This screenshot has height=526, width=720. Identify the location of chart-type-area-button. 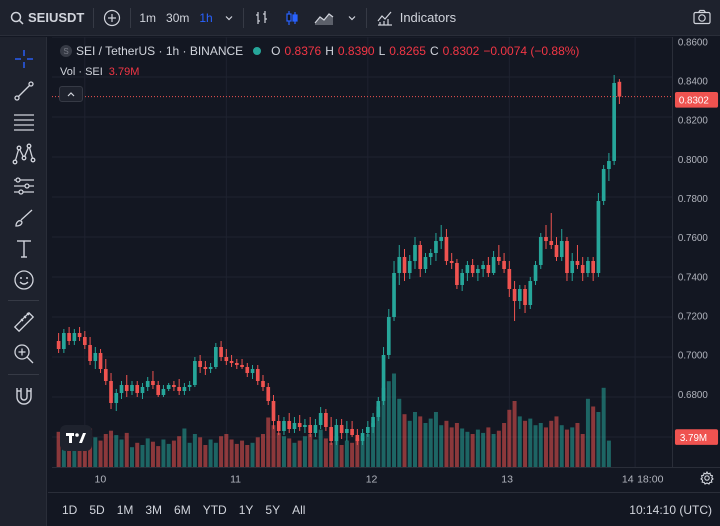
(324, 18).